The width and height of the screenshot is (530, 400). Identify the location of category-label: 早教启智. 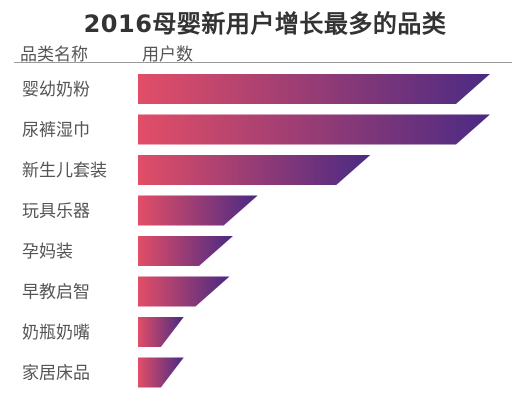
(56, 293).